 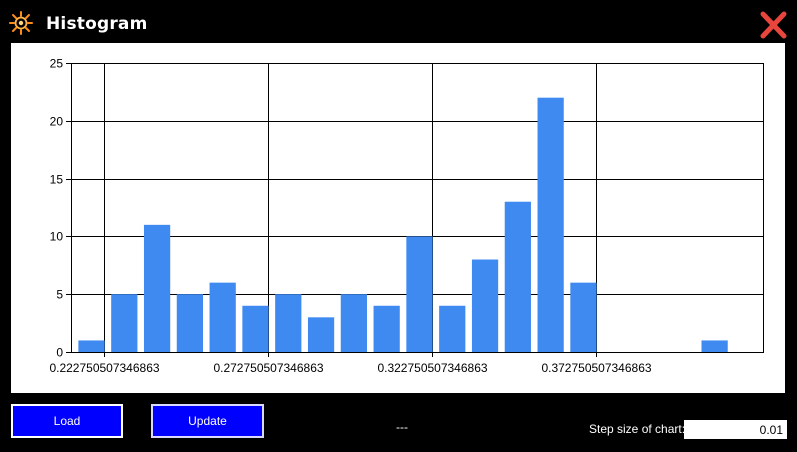 I want to click on y-tick-label: 5, so click(x=59, y=295).